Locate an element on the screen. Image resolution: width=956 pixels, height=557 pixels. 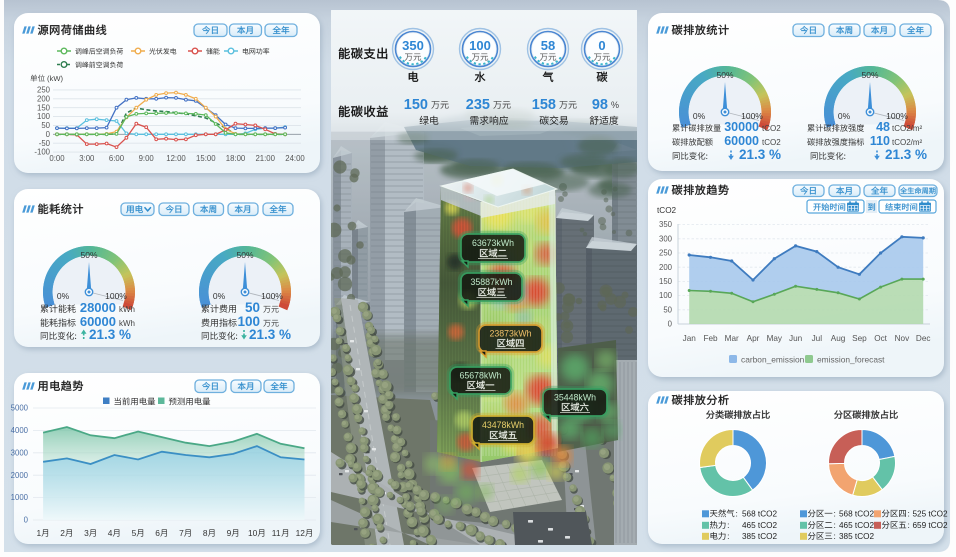
svg-text: 11 is located at coordinates (276, 533).